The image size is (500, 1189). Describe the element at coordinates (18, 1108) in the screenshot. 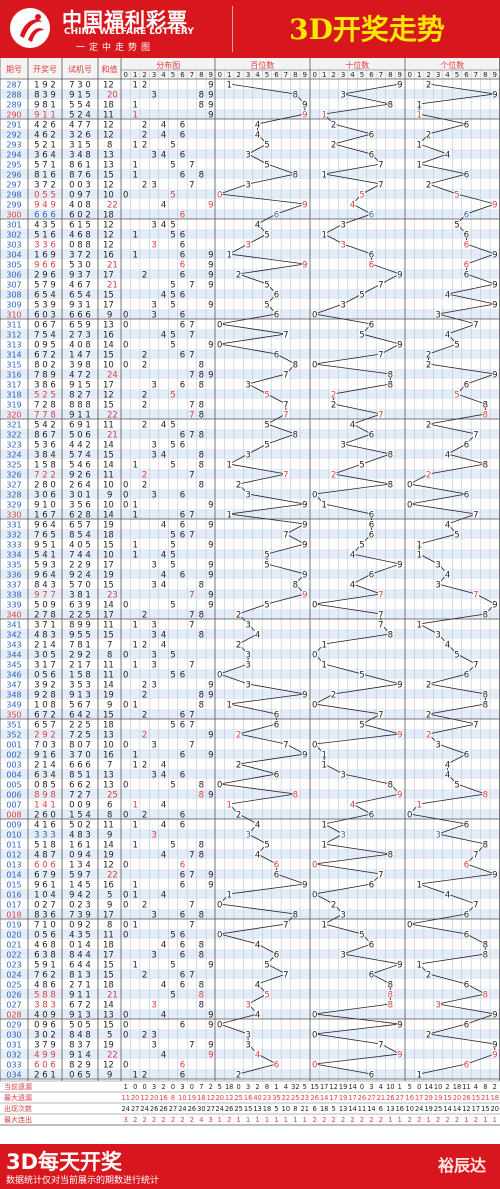

I see `stat-label: 出现次数` at that location.